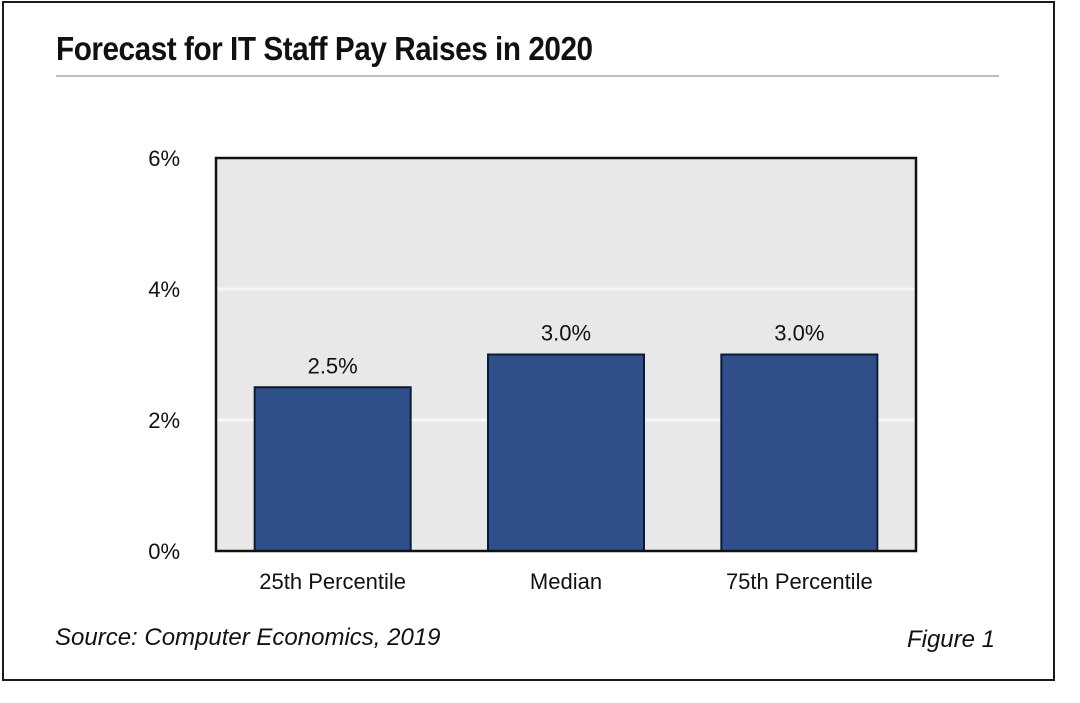  Describe the element at coordinates (248, 637) in the screenshot. I see `source-note: Source: Computer Economics, 2019` at that location.